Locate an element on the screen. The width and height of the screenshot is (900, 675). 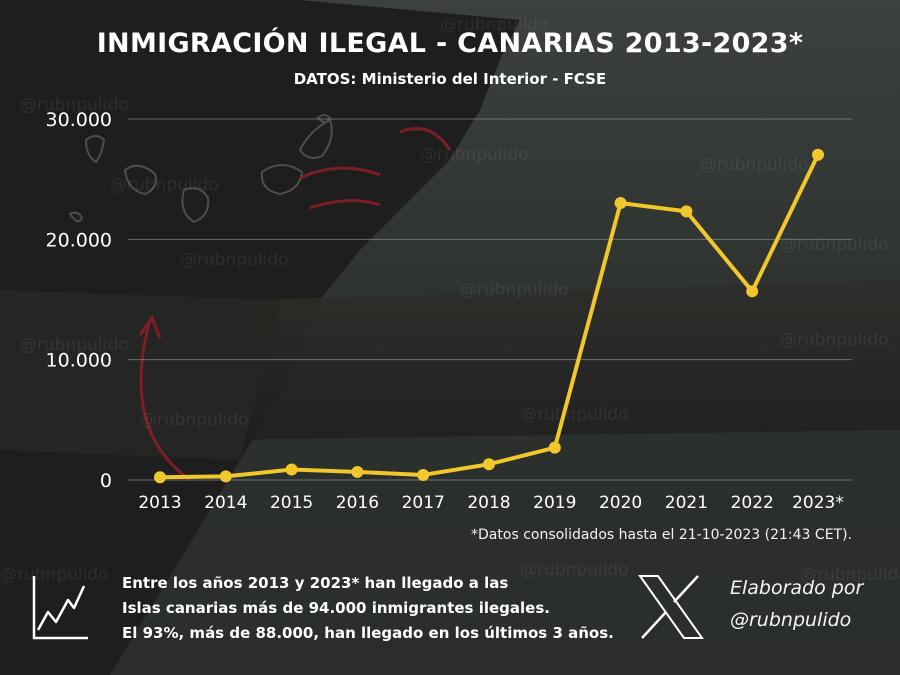
chart-subtitle: DATOS: Ministerio del Interior - FCSE is located at coordinates (450, 79).